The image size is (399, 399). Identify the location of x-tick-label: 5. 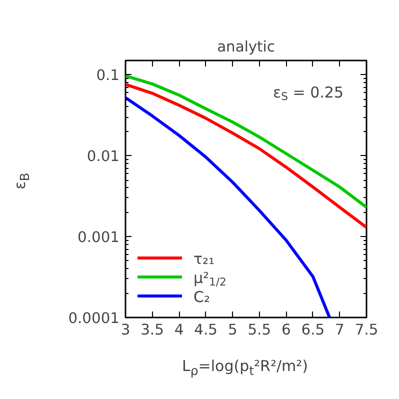
(233, 330).